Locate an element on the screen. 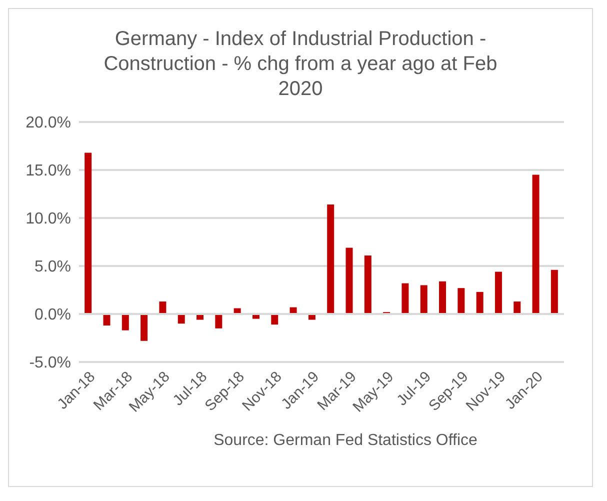 The width and height of the screenshot is (607, 501). y-tick-label: 10.0% is located at coordinates (48, 219).